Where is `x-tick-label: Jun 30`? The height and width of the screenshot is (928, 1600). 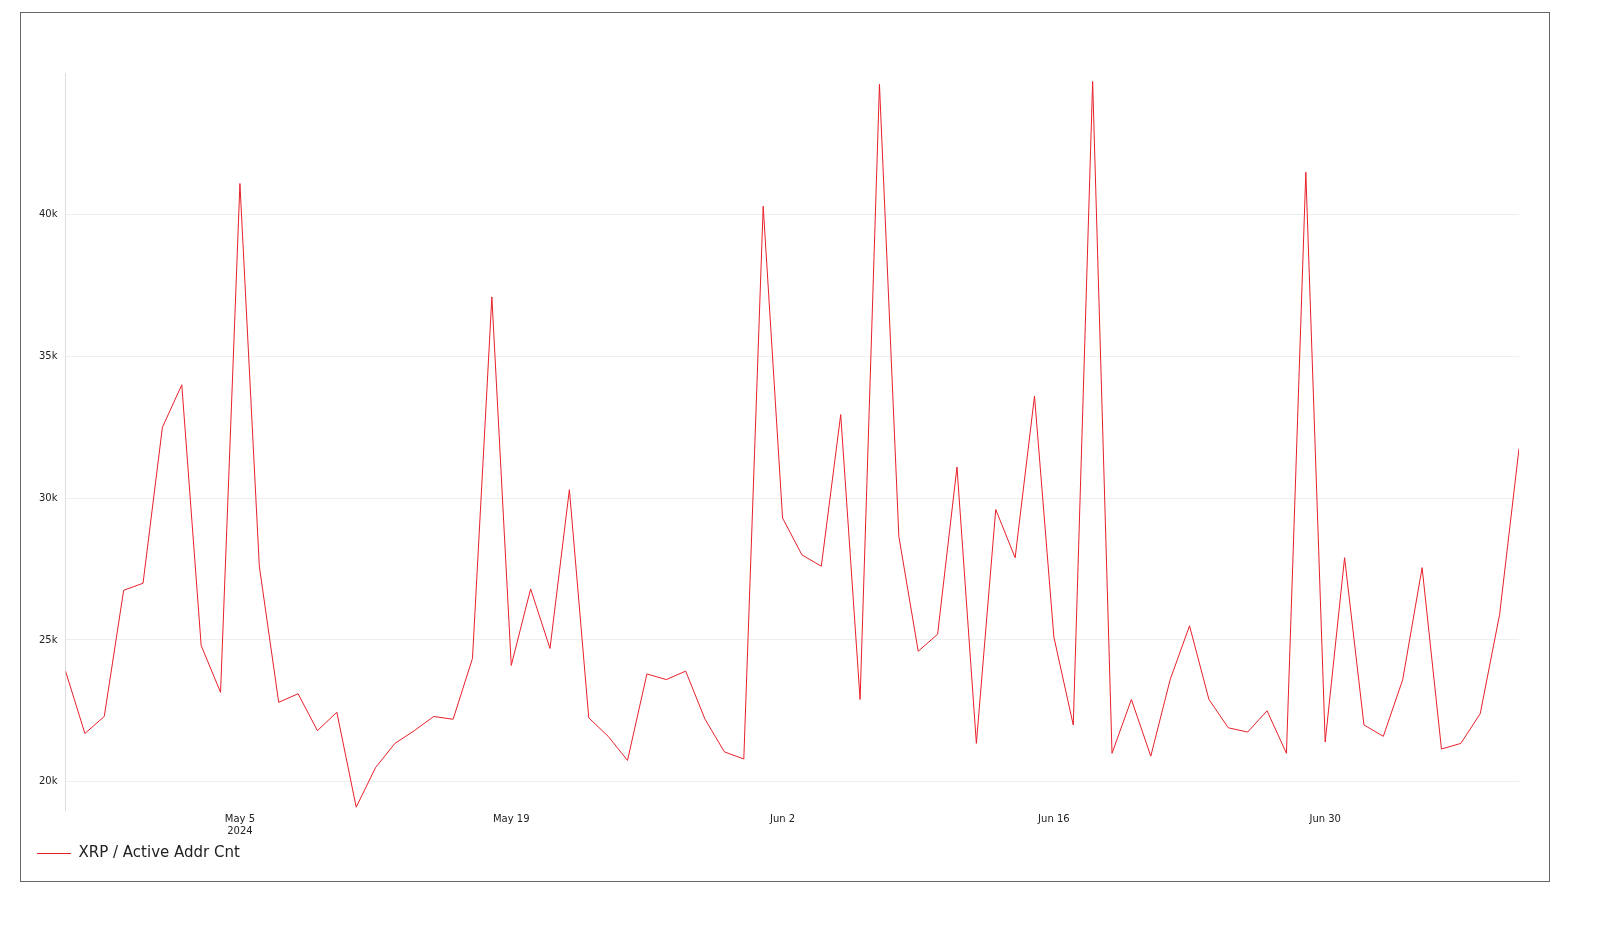
x-tick-label: Jun 30 is located at coordinates (1324, 818).